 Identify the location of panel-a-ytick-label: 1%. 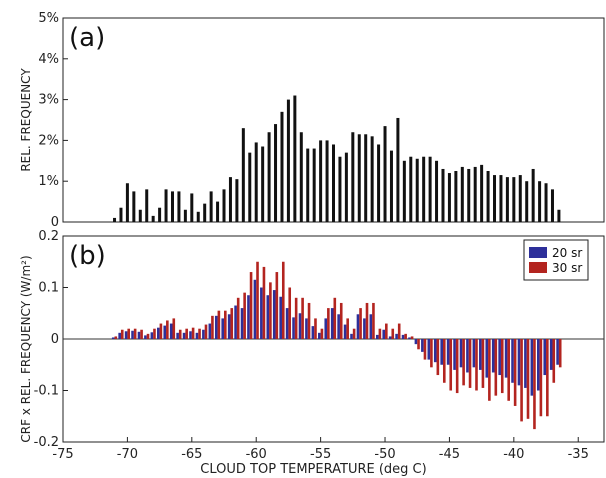
(48, 181).